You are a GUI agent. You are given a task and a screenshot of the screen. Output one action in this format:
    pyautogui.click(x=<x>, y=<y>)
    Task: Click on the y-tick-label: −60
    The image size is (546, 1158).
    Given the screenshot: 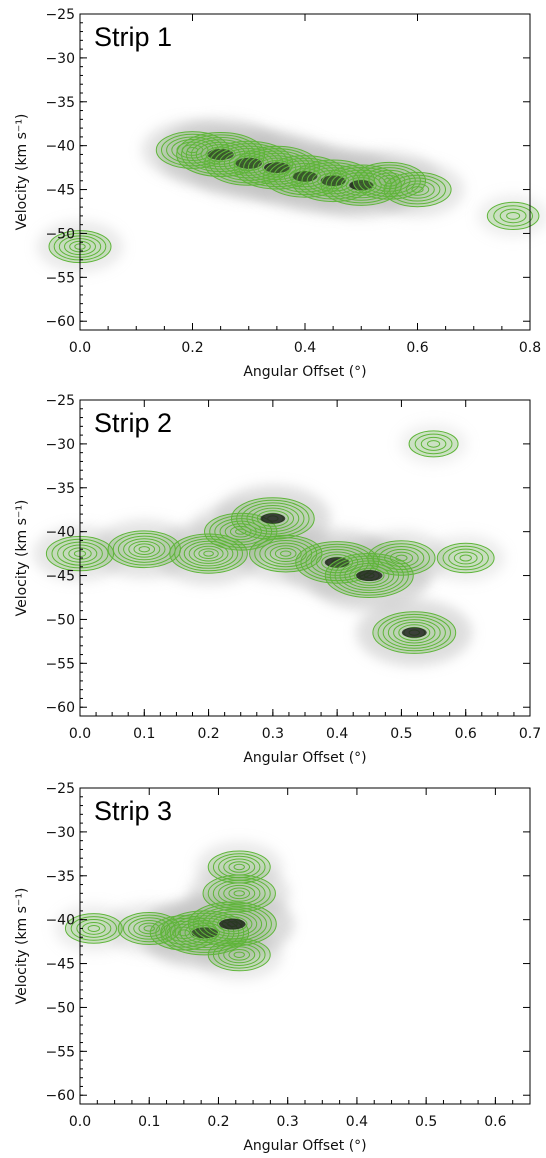 What is the action you would take?
    pyautogui.click(x=60, y=322)
    